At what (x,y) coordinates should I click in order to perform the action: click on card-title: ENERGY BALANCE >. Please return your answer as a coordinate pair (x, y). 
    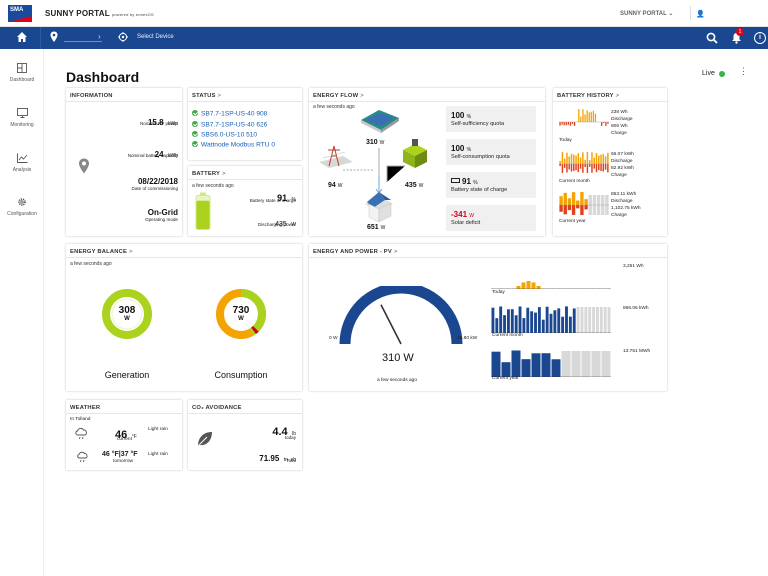
    Looking at the image, I should click on (101, 252).